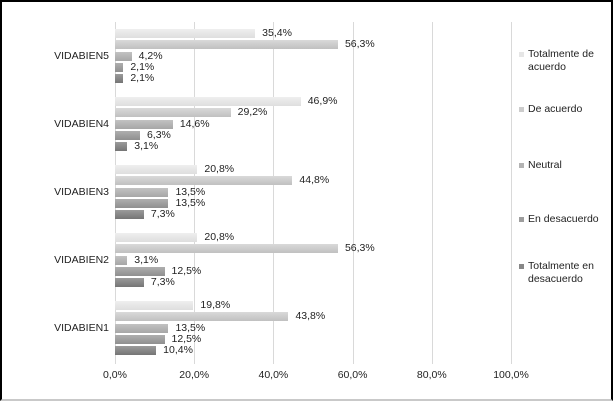  What do you see at coordinates (322, 101) in the screenshot?
I see `bar-value-label: 46,9%` at bounding box center [322, 101].